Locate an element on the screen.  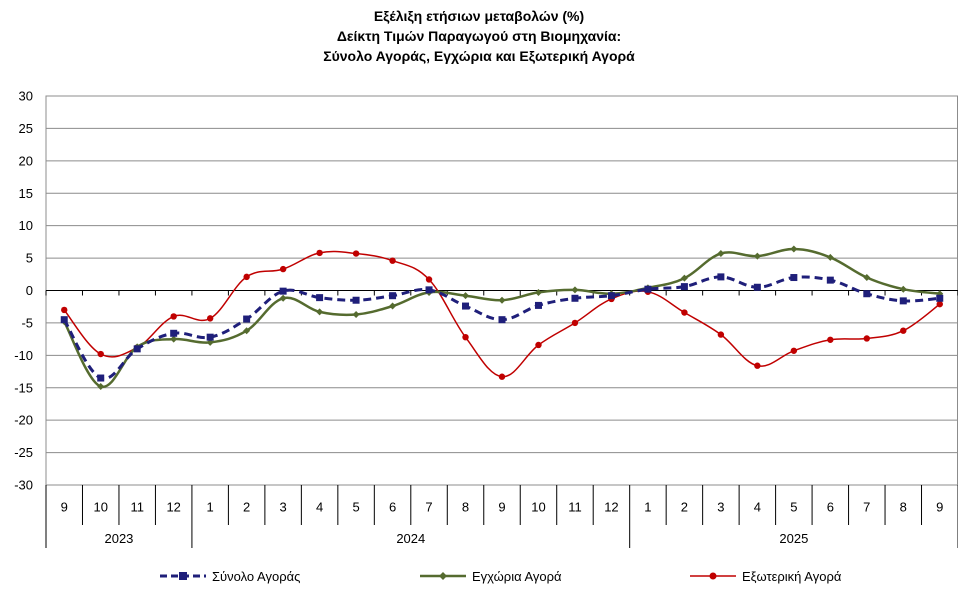
year-label: 2025 is located at coordinates (793, 538).